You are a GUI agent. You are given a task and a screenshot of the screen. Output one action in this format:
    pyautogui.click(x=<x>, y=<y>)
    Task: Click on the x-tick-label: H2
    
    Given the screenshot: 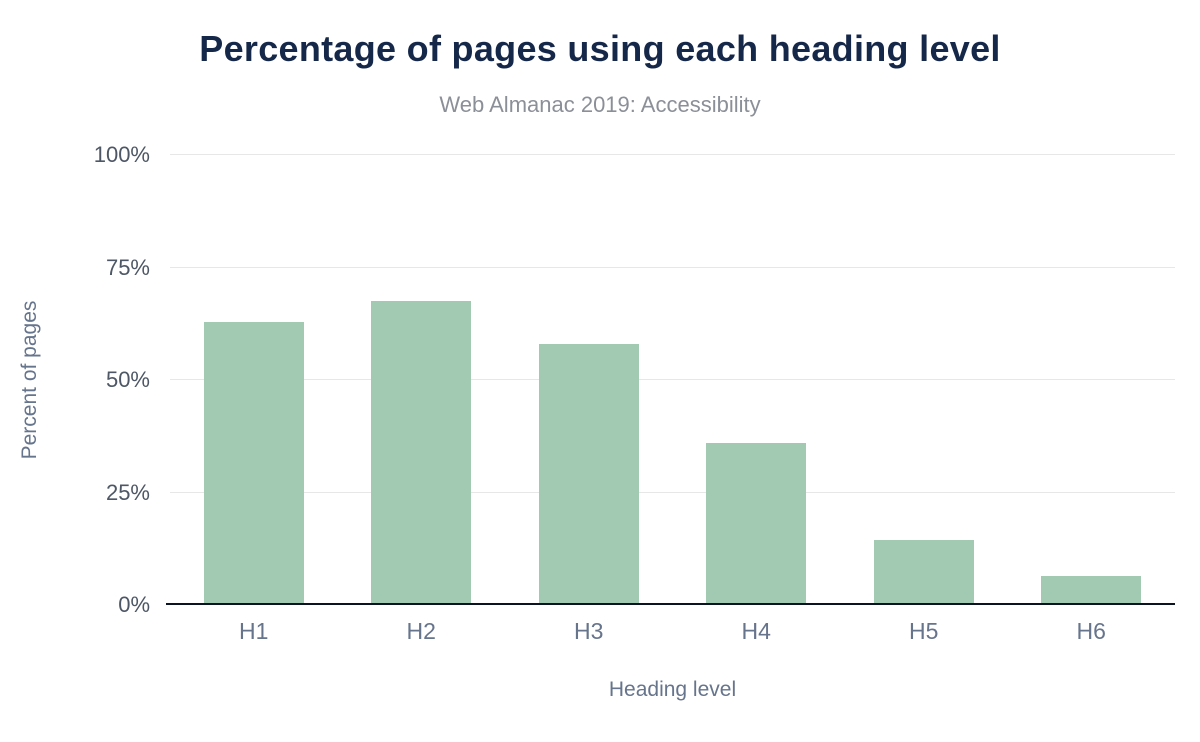 What is the action you would take?
    pyautogui.click(x=421, y=631)
    